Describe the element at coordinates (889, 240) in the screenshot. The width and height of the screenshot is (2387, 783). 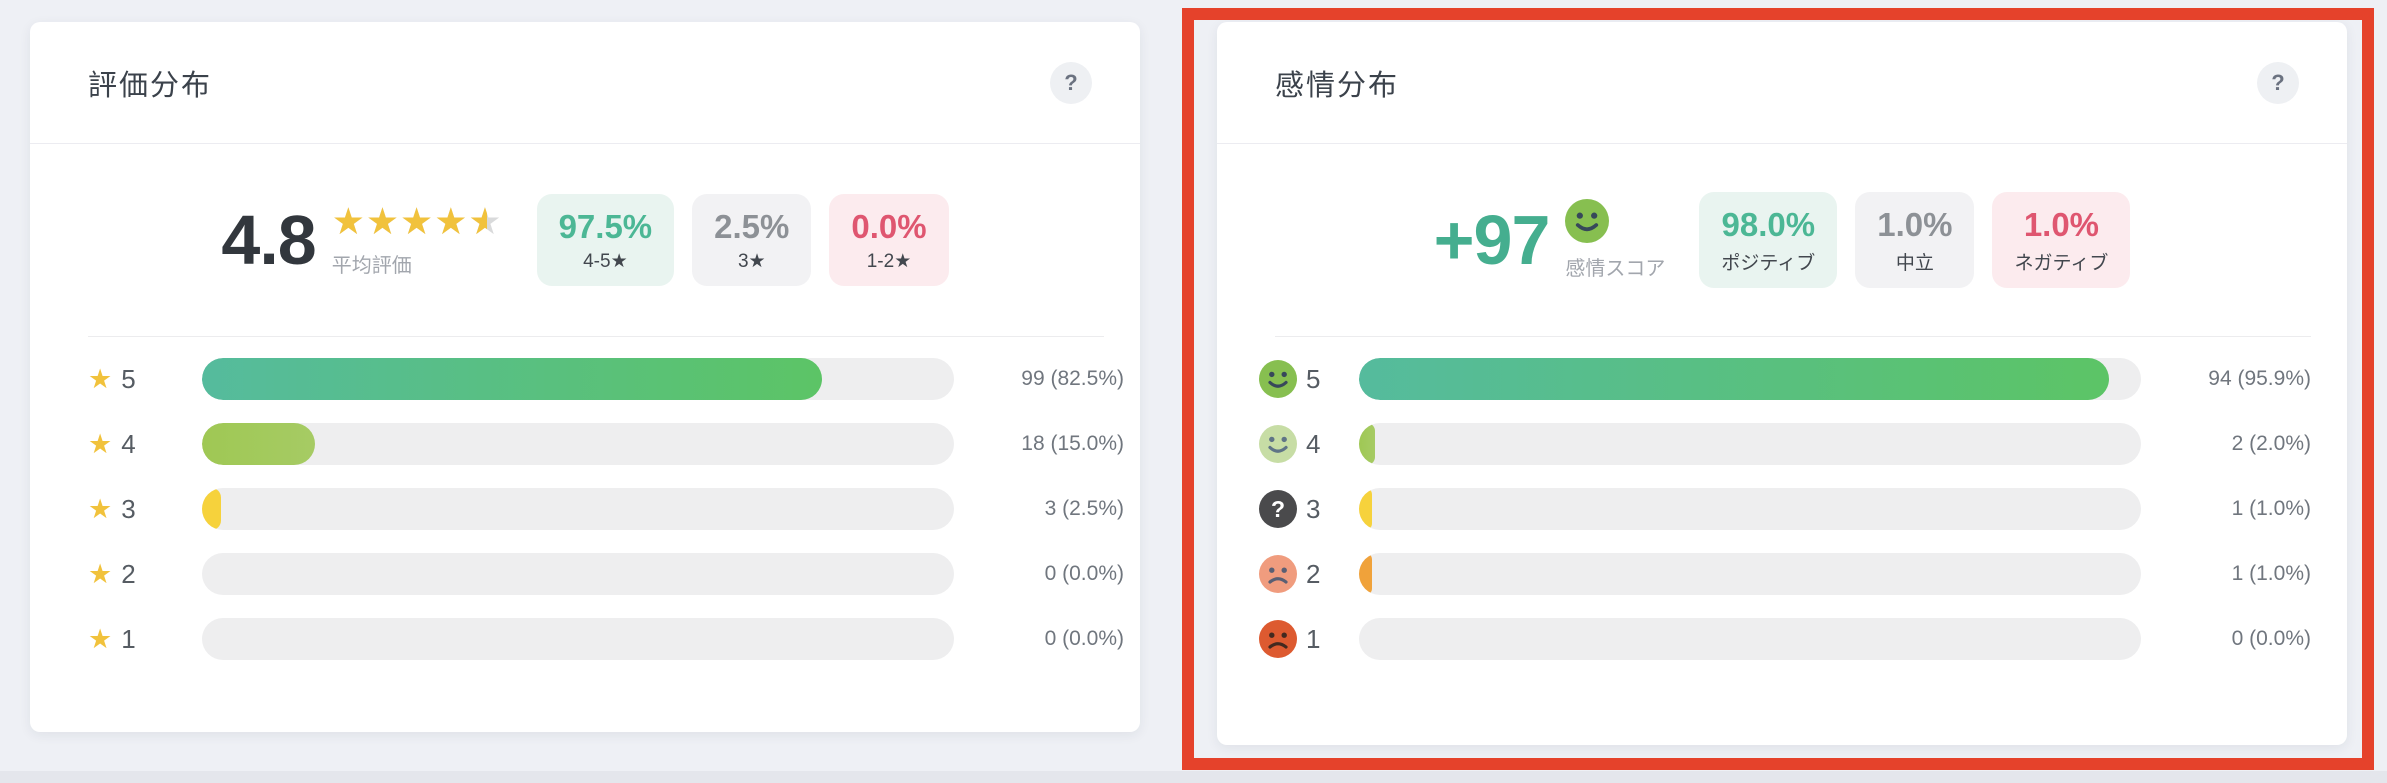
I see `badge-1-2-star: 0.0% 1-2★` at that location.